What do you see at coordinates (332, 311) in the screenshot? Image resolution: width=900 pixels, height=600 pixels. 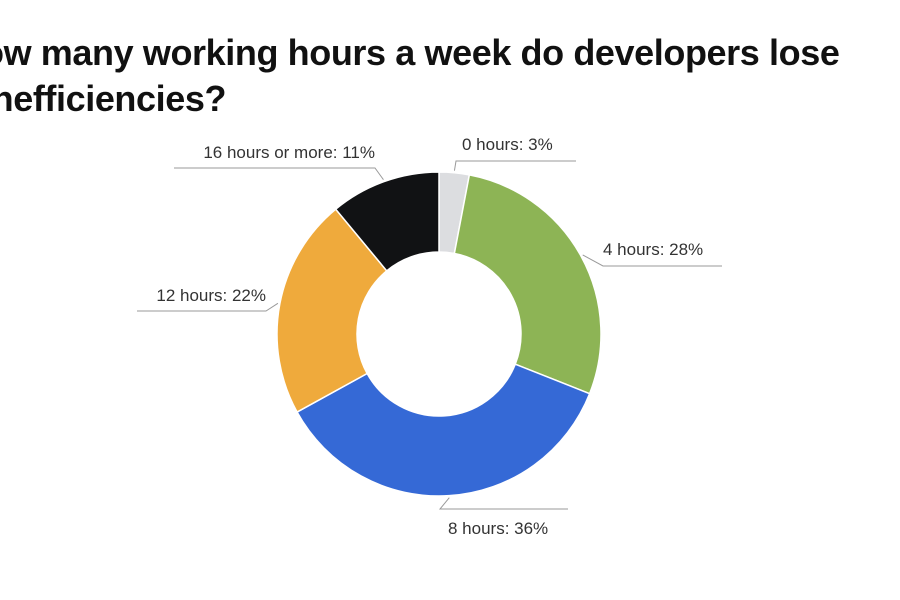 I see `slice-12-hours` at bounding box center [332, 311].